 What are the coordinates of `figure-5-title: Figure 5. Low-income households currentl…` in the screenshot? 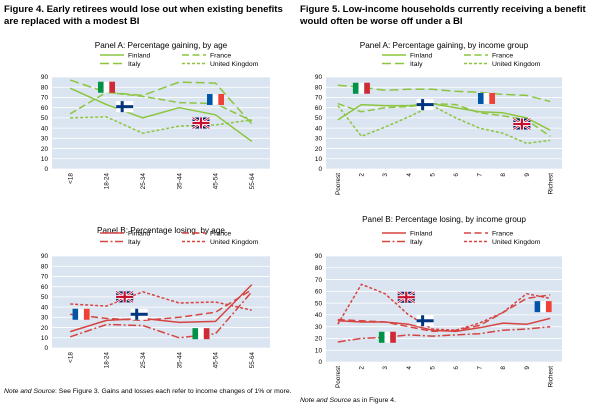 It's located at (443, 15).